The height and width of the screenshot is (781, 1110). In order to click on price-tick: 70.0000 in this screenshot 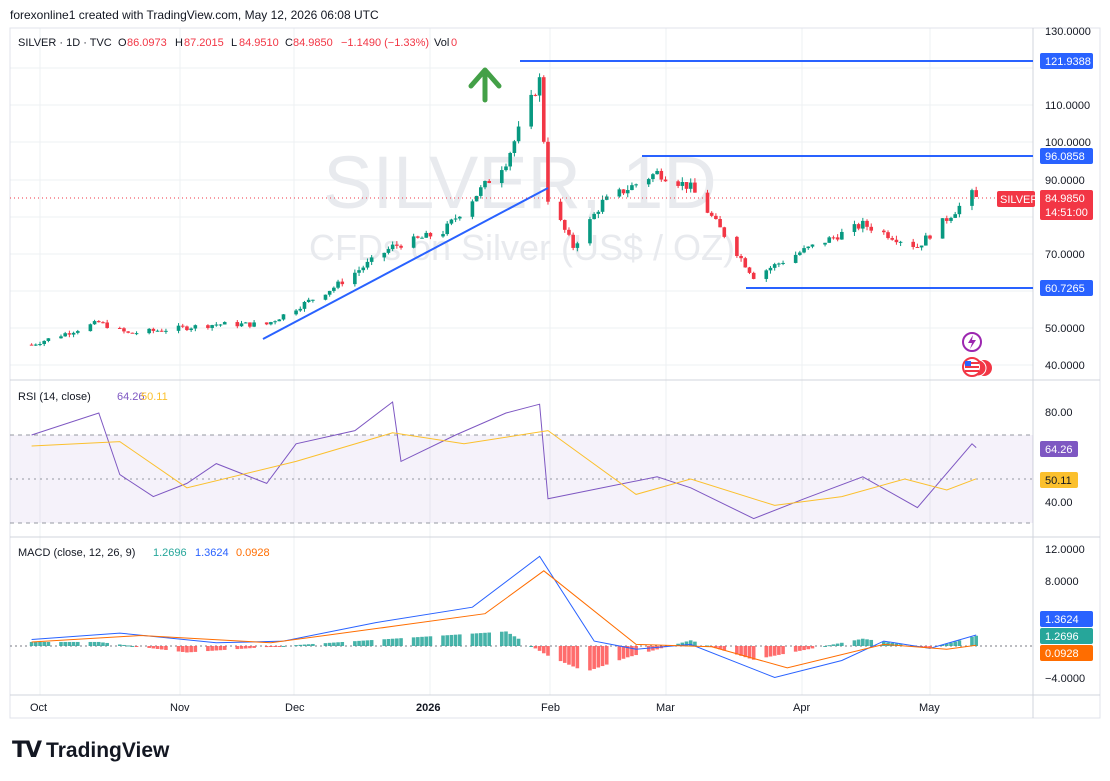, I will do `click(1065, 255)`.